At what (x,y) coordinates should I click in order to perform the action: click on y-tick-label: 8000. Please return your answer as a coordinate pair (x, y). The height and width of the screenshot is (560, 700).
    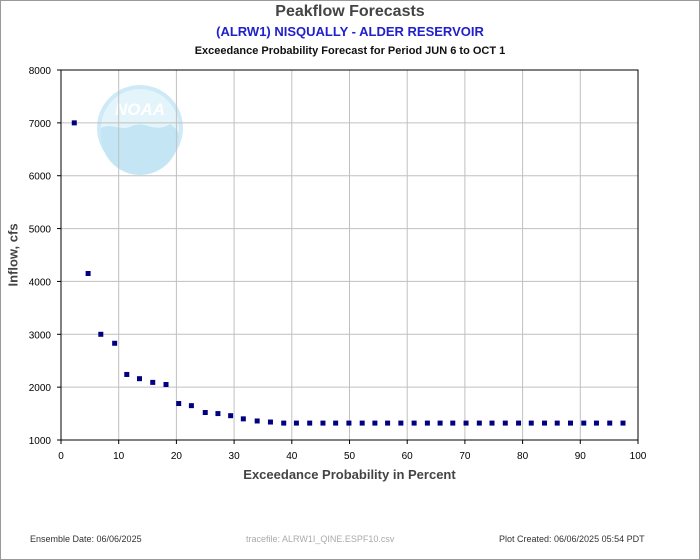
    Looking at the image, I should click on (40, 71).